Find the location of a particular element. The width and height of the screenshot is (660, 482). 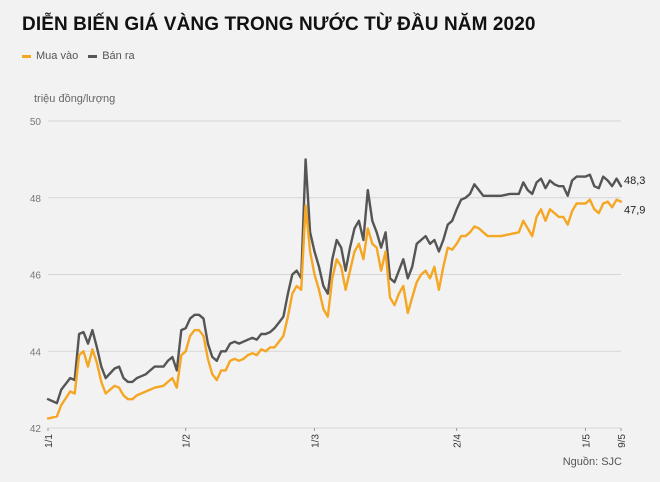

x-tick-label: 1/3 is located at coordinates (316, 441).